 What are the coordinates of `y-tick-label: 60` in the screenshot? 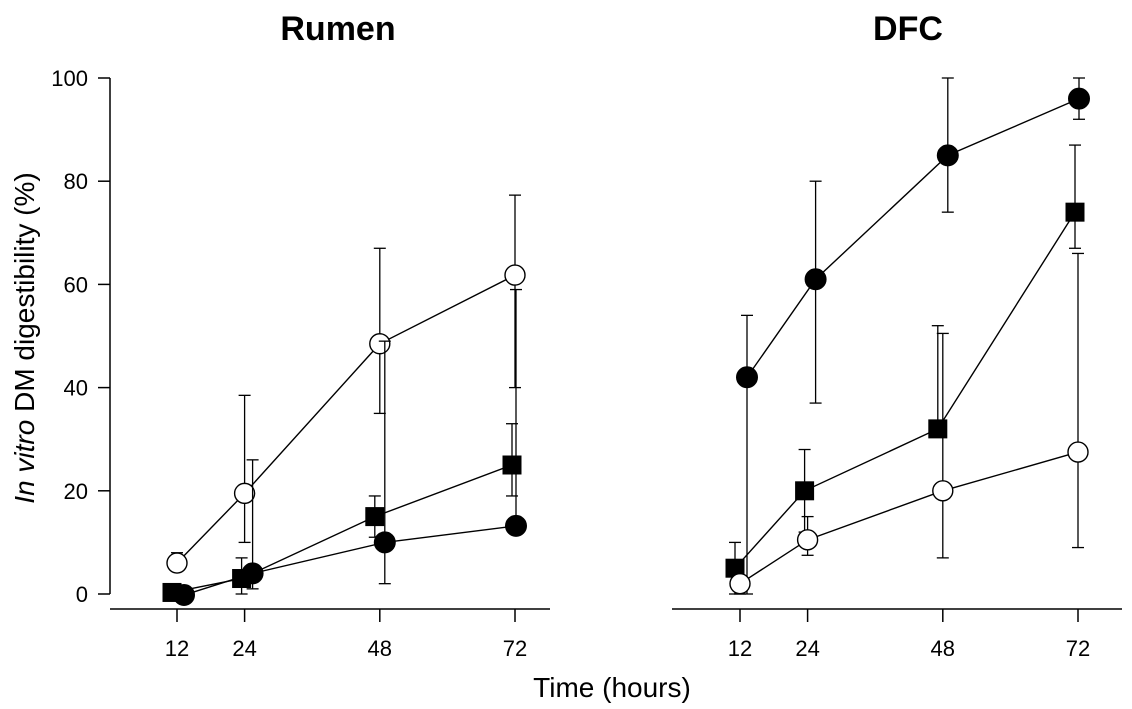 It's located at (76, 284).